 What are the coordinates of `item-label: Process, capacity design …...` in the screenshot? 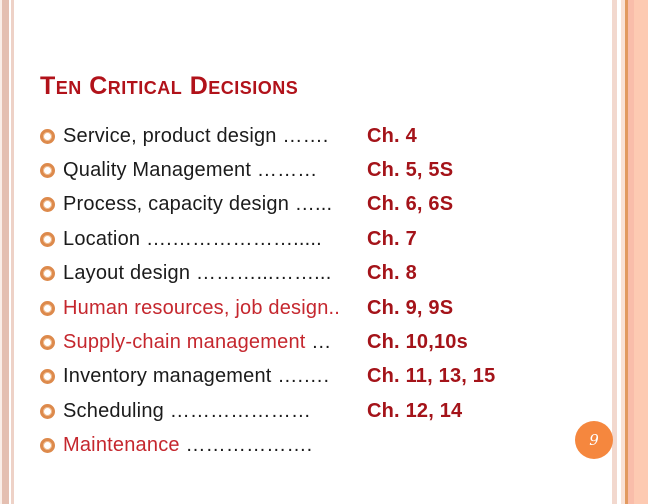 It's located at (198, 204).